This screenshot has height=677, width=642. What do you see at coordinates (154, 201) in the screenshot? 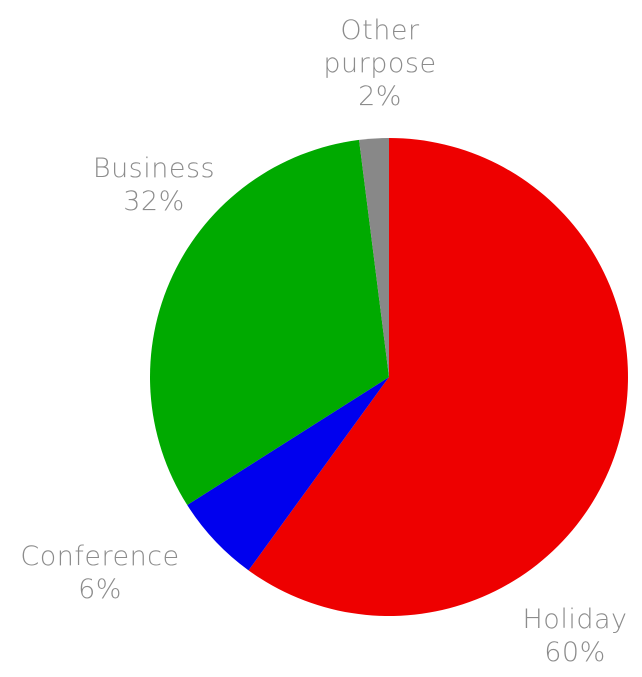
I see `slice-label-business-value: 32%` at bounding box center [154, 201].